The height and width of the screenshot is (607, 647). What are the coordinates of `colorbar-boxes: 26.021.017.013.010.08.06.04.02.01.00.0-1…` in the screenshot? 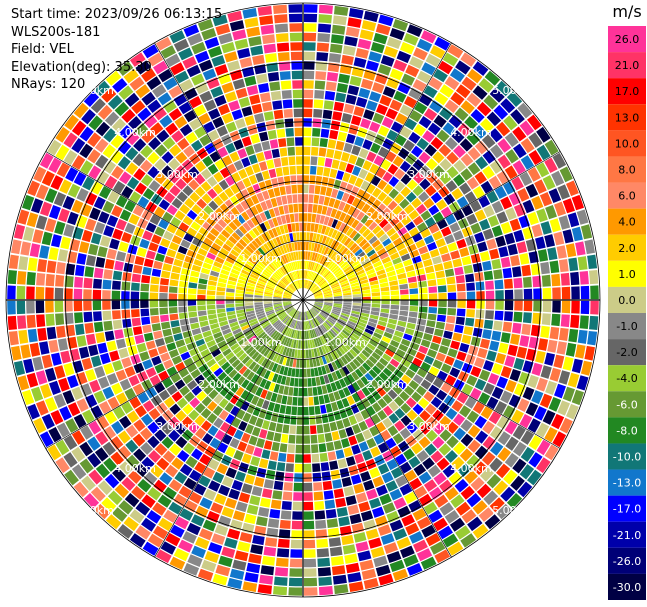 It's located at (627, 313).